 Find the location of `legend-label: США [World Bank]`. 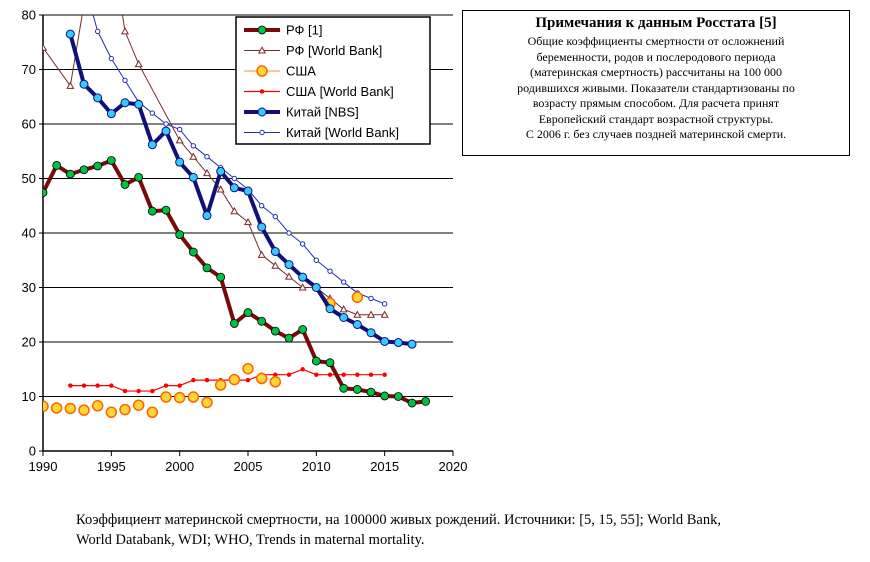

legend-label: США [World Bank] is located at coordinates (340, 91).